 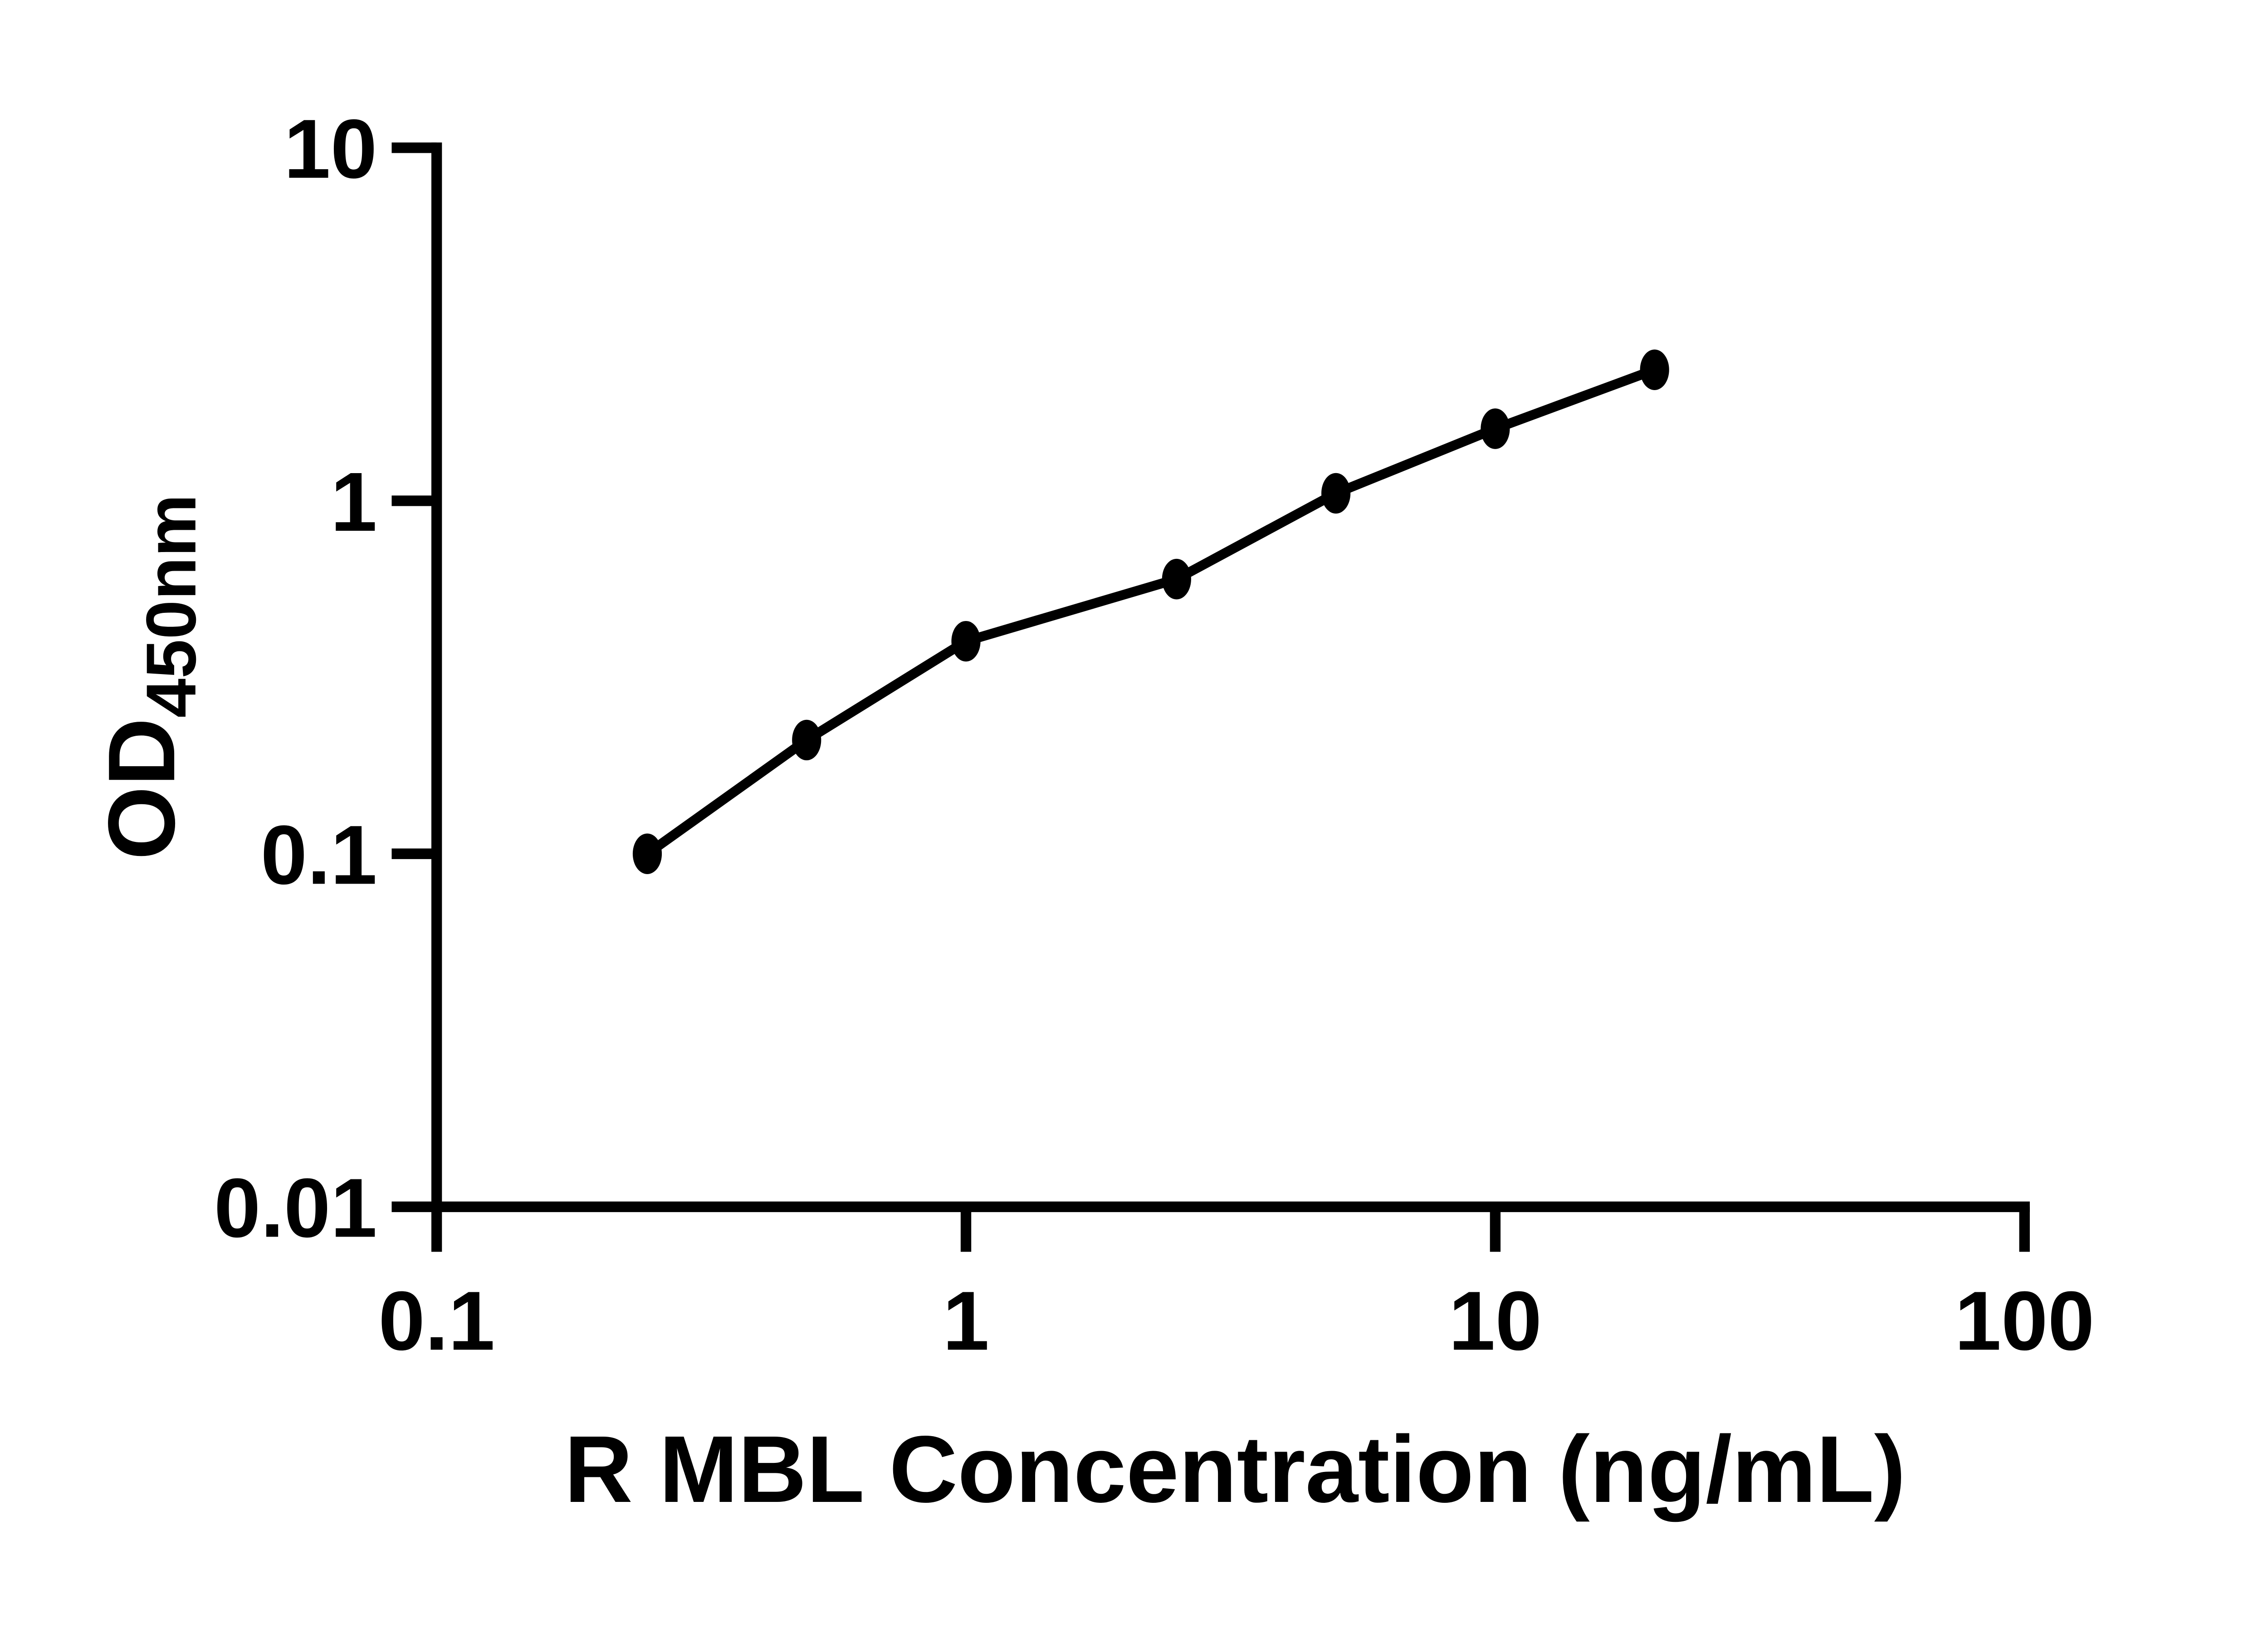 I want to click on x-tick-label: 100, so click(x=2025, y=1321).